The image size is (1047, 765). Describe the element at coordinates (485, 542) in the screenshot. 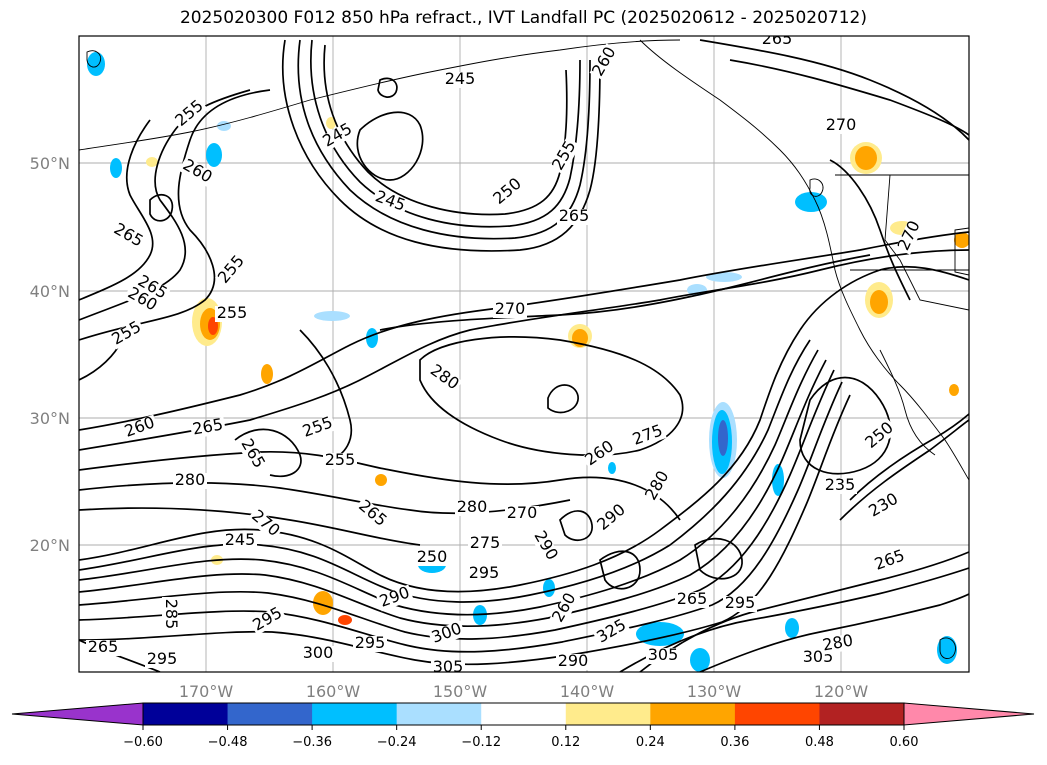

I see `contour-label: 275` at that location.